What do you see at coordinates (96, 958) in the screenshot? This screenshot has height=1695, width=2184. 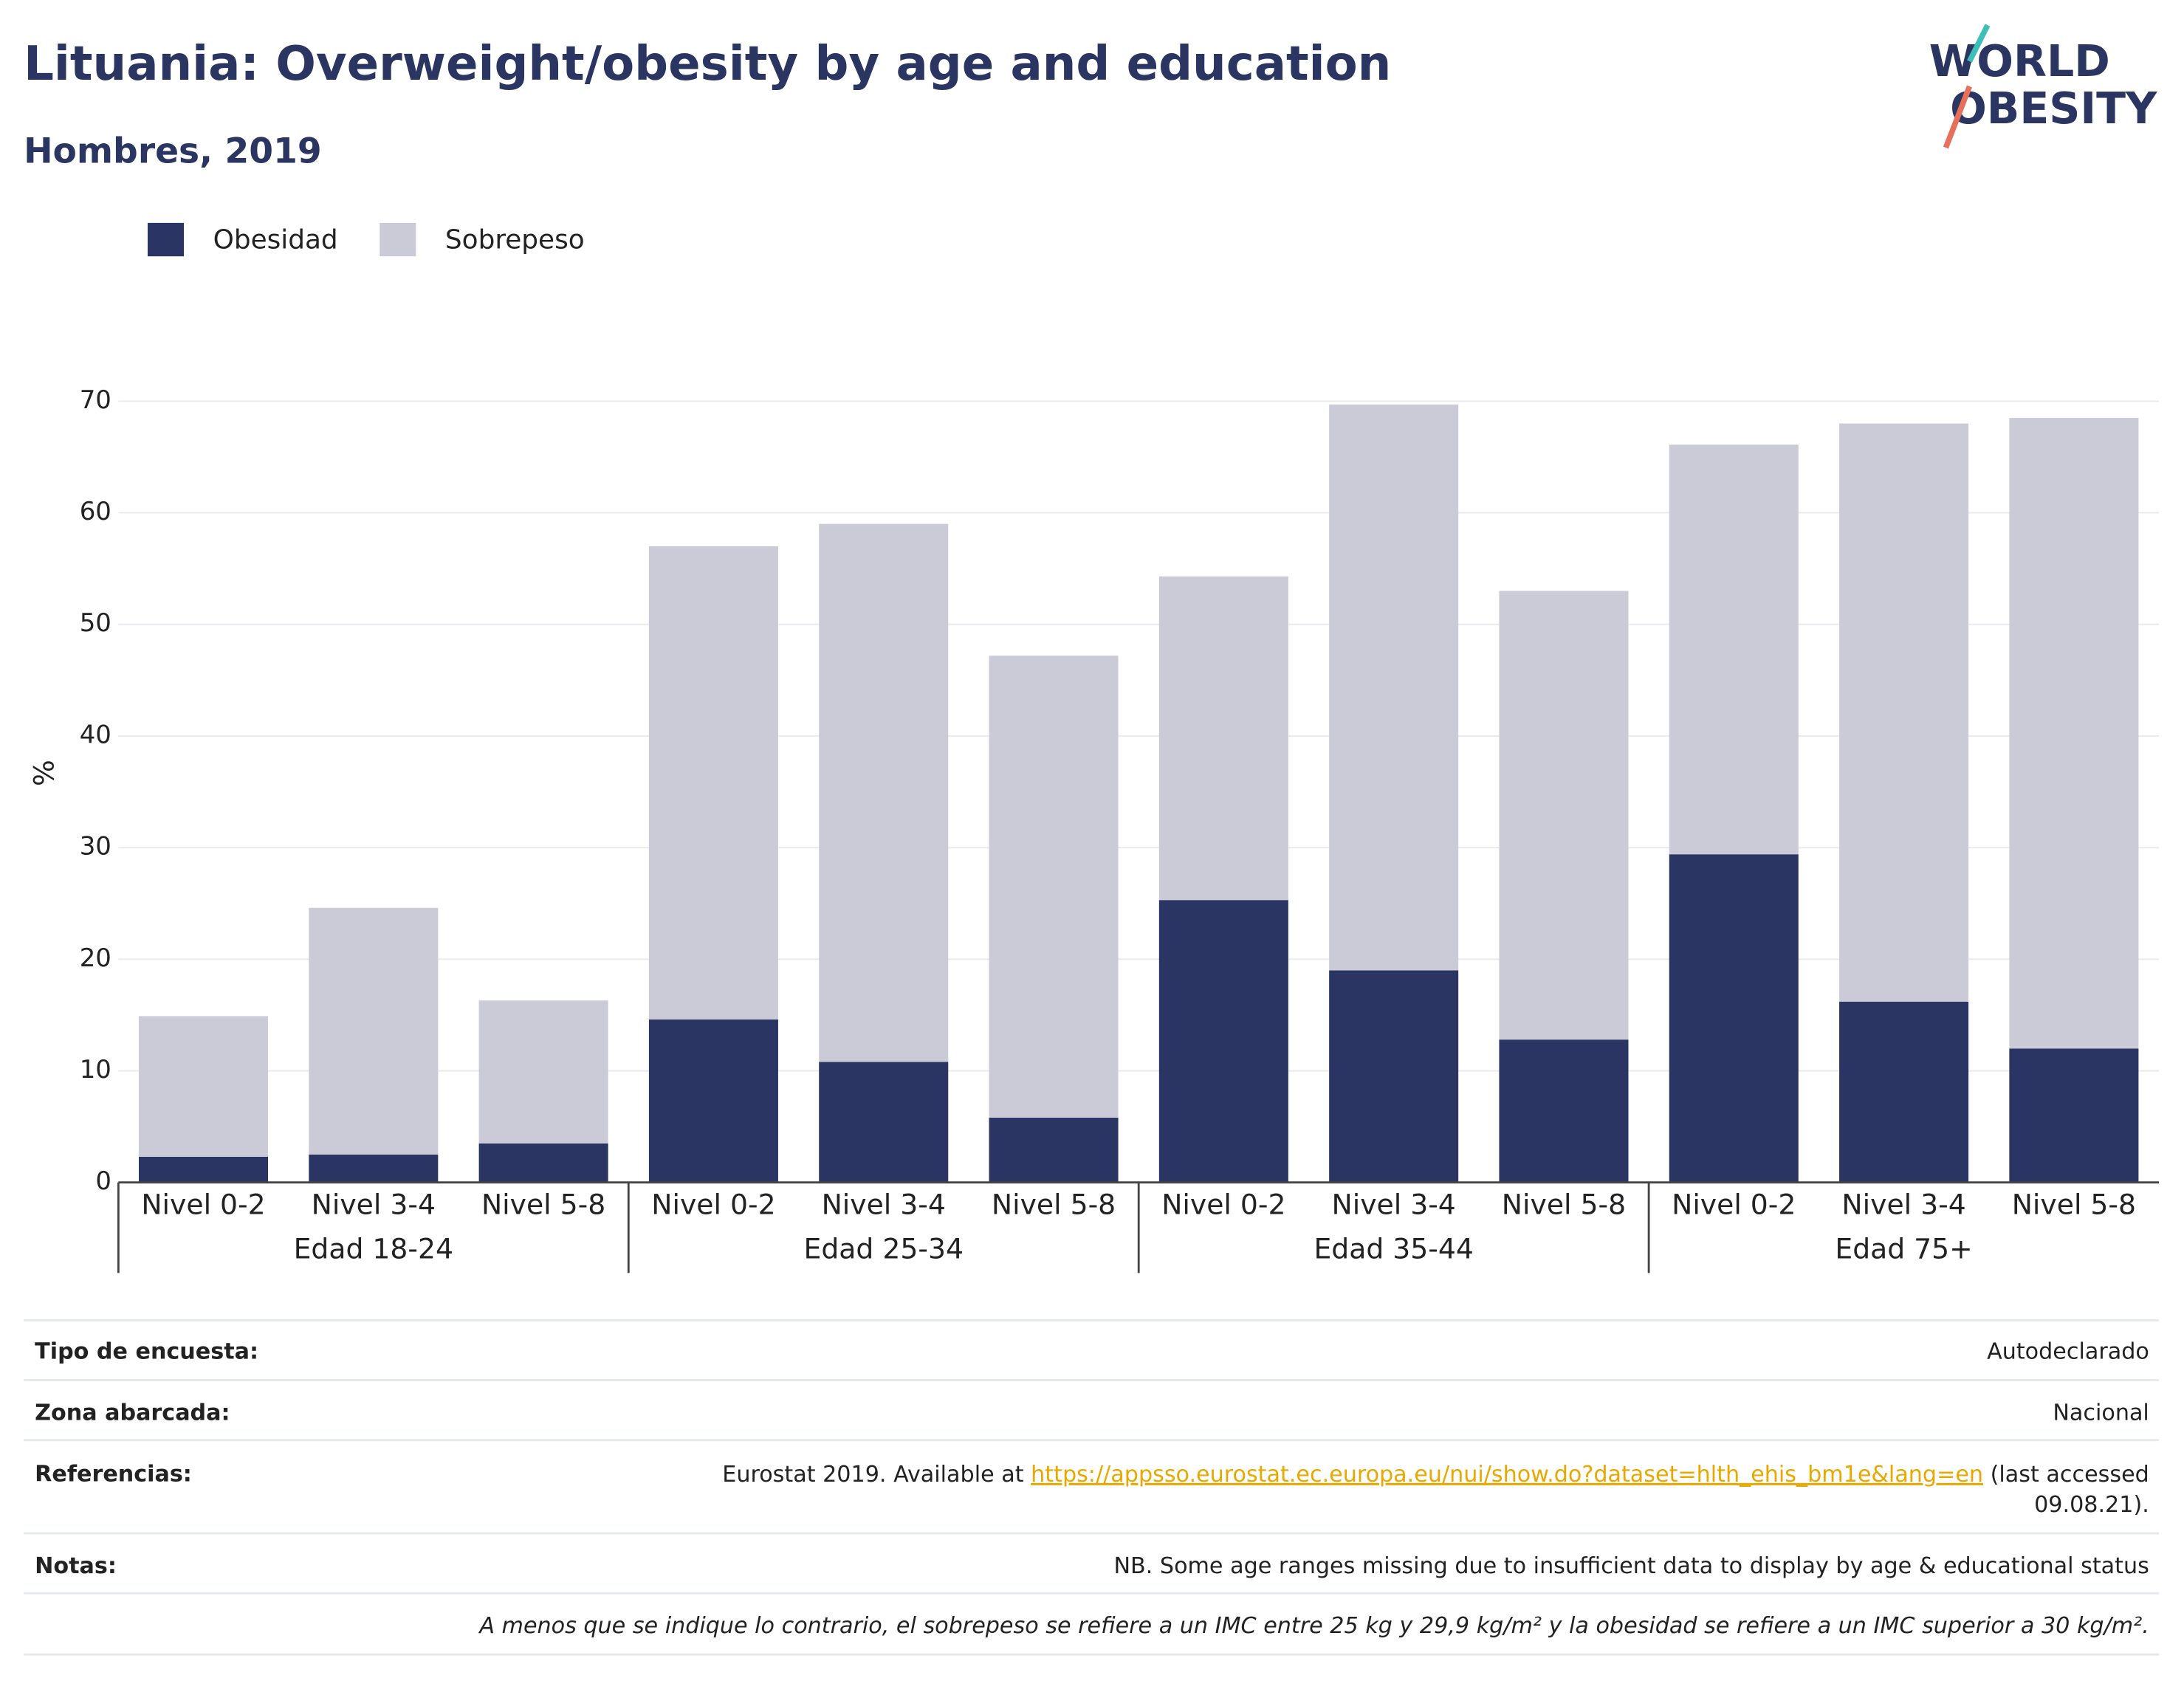 I see `y-tick-label: 20` at bounding box center [96, 958].